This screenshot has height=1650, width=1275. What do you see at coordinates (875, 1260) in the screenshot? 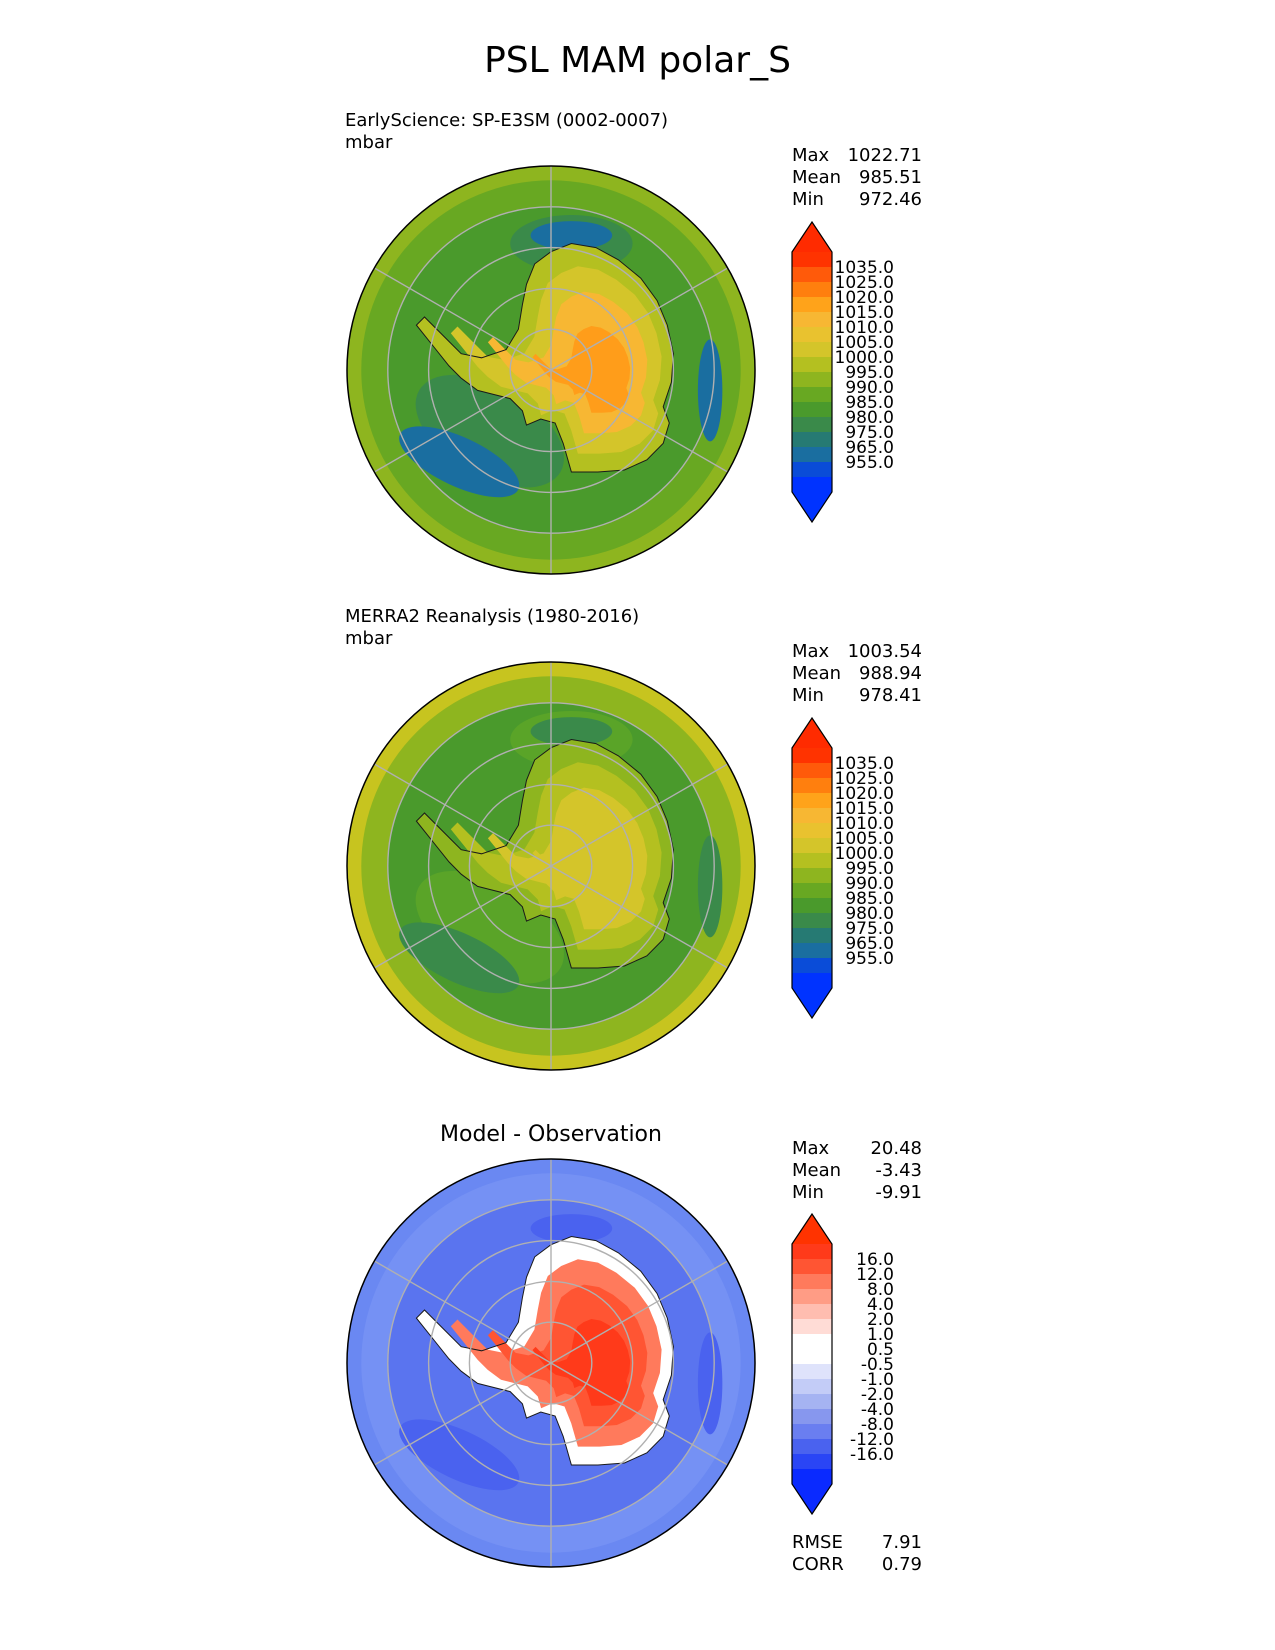
I see `colorbar-tick-label: 16.0` at bounding box center [875, 1260].